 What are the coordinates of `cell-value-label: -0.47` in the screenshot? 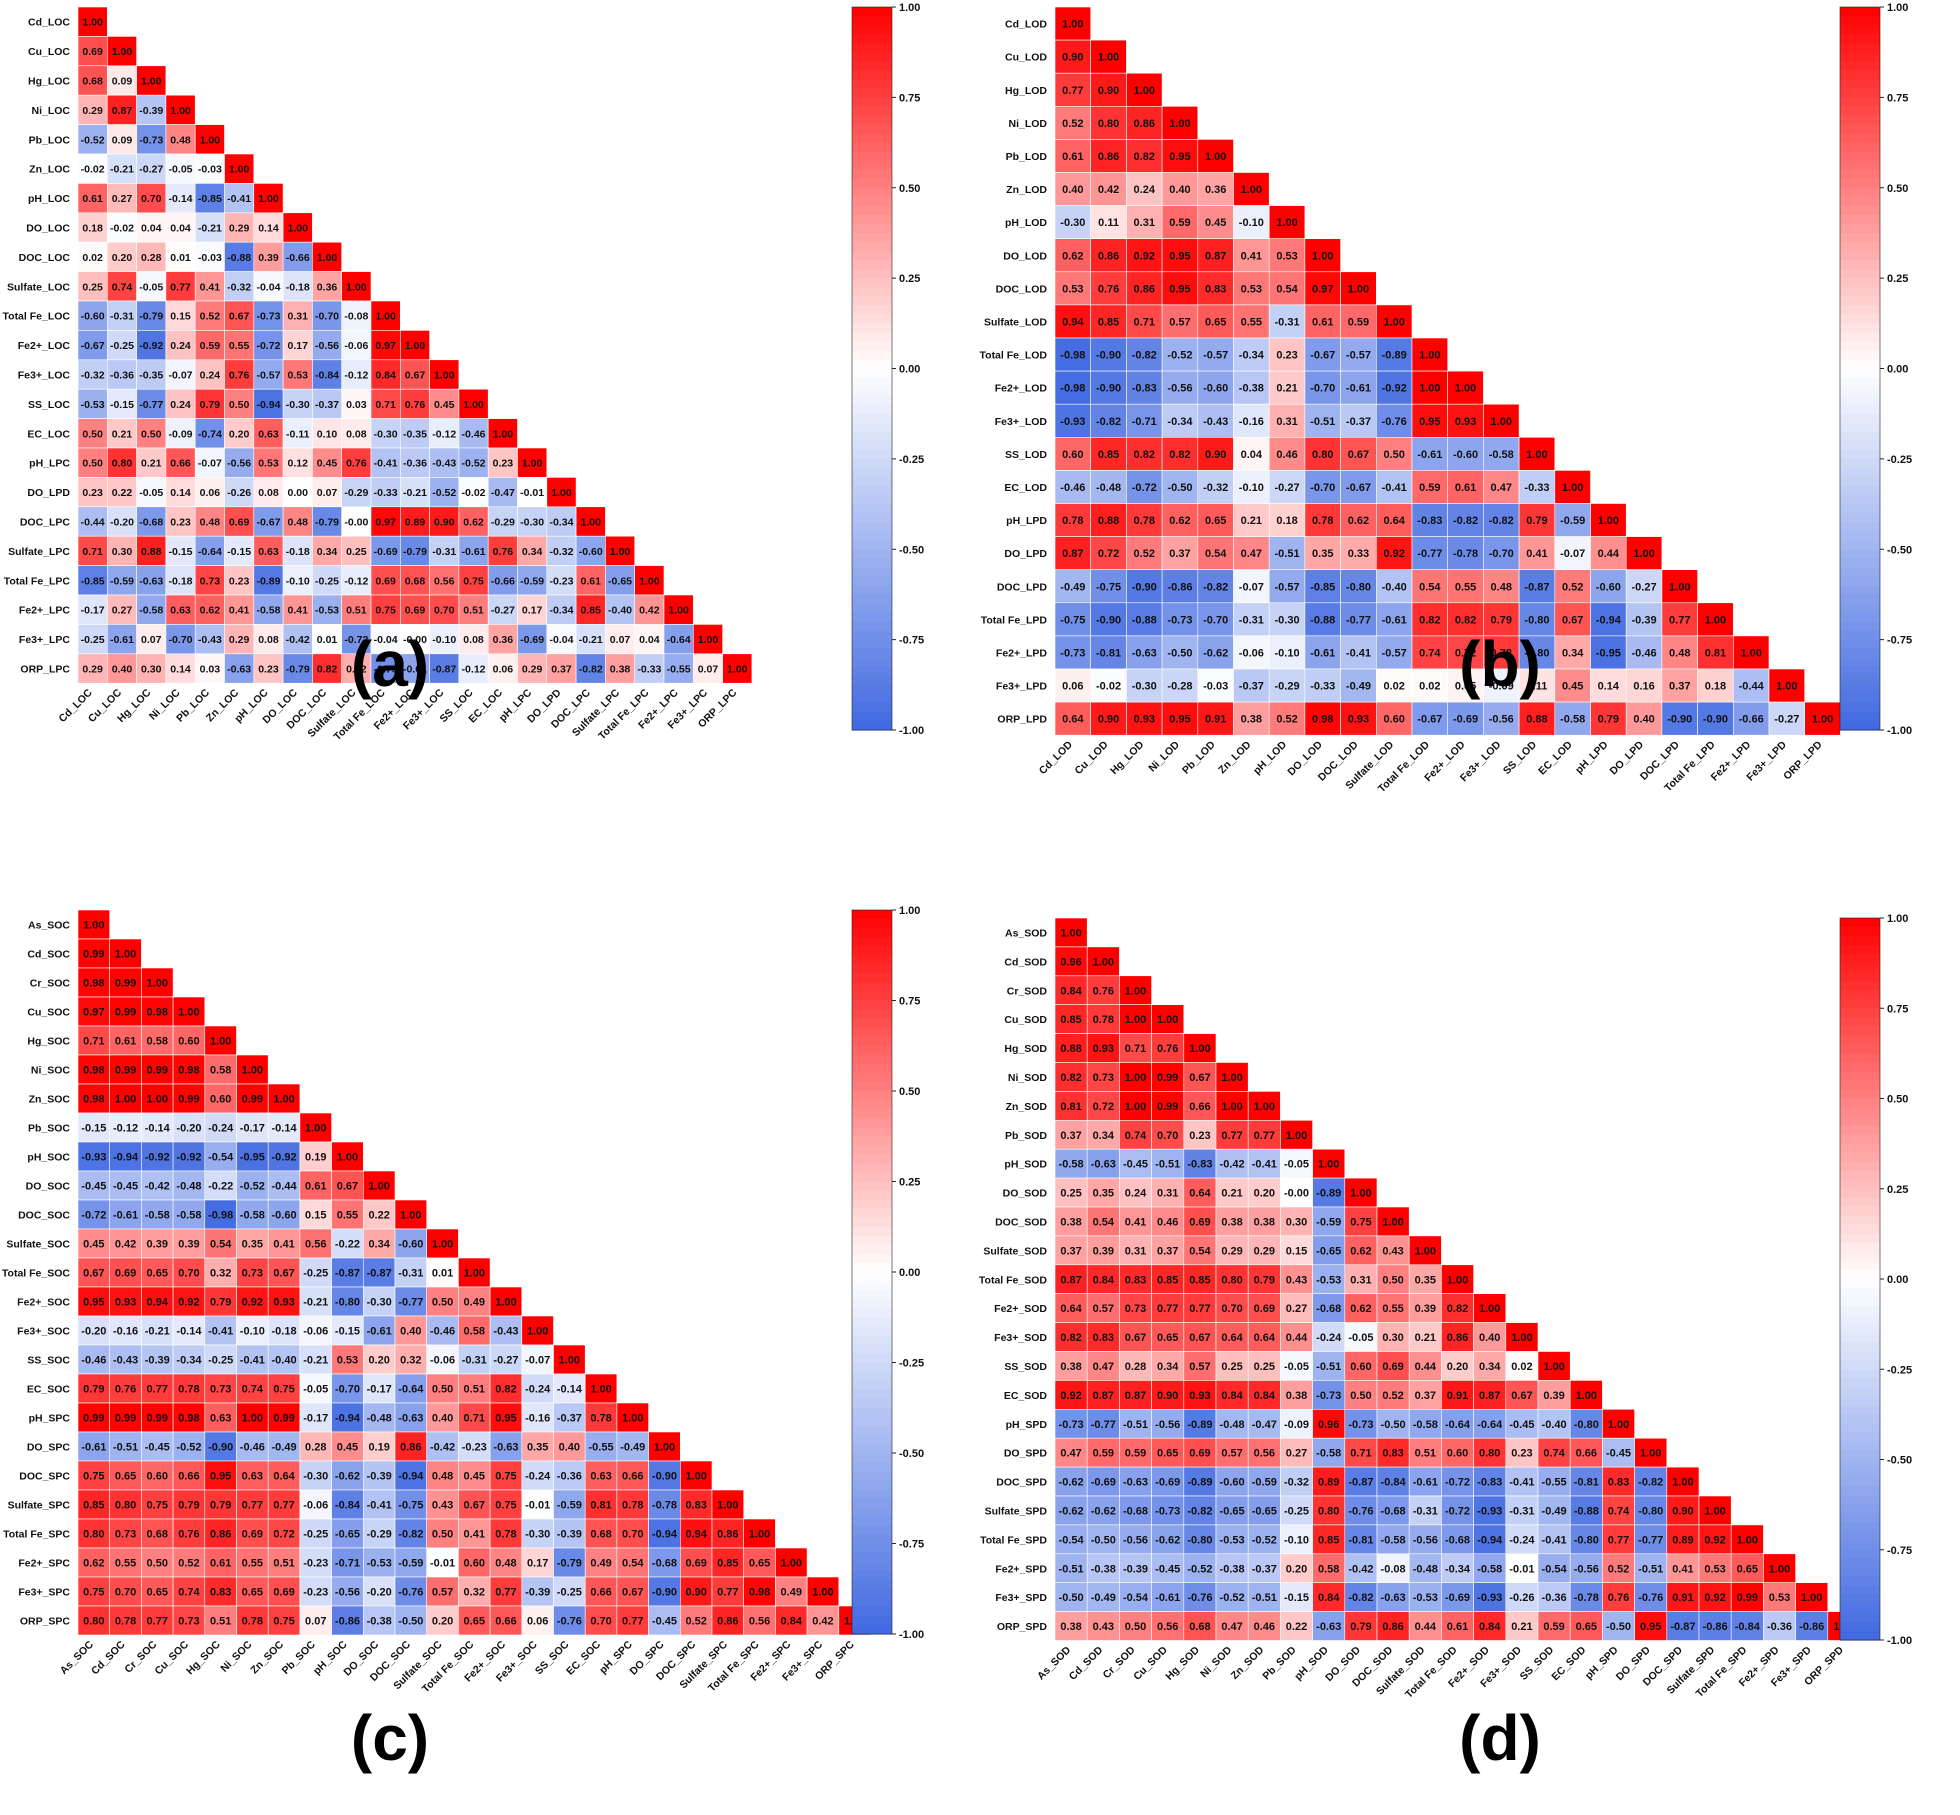 It's located at (1264, 1425).